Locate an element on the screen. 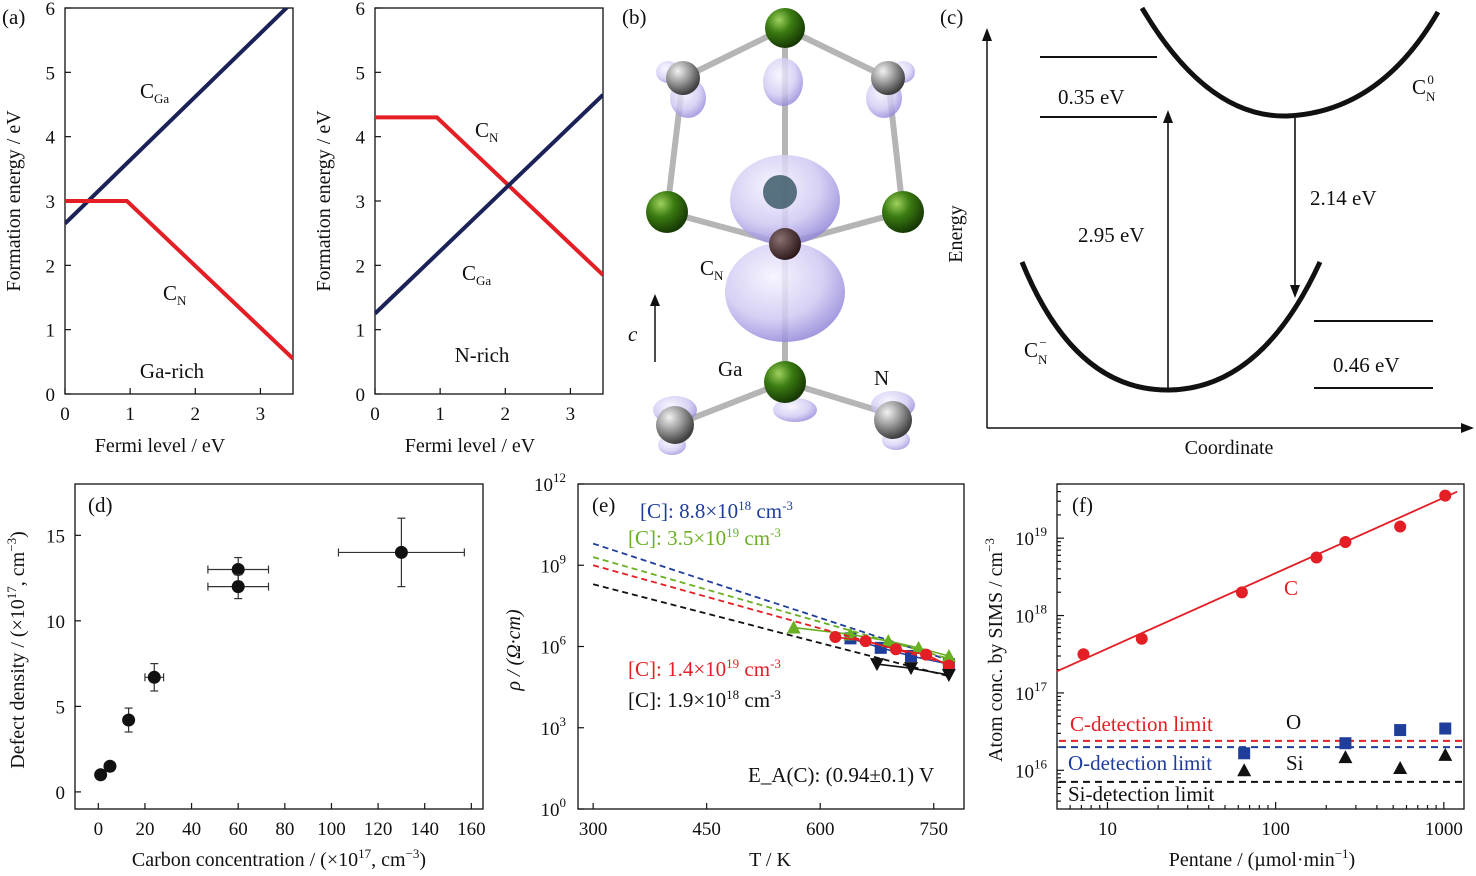 The height and width of the screenshot is (876, 1476). x-tick-label: 0 is located at coordinates (375, 414).